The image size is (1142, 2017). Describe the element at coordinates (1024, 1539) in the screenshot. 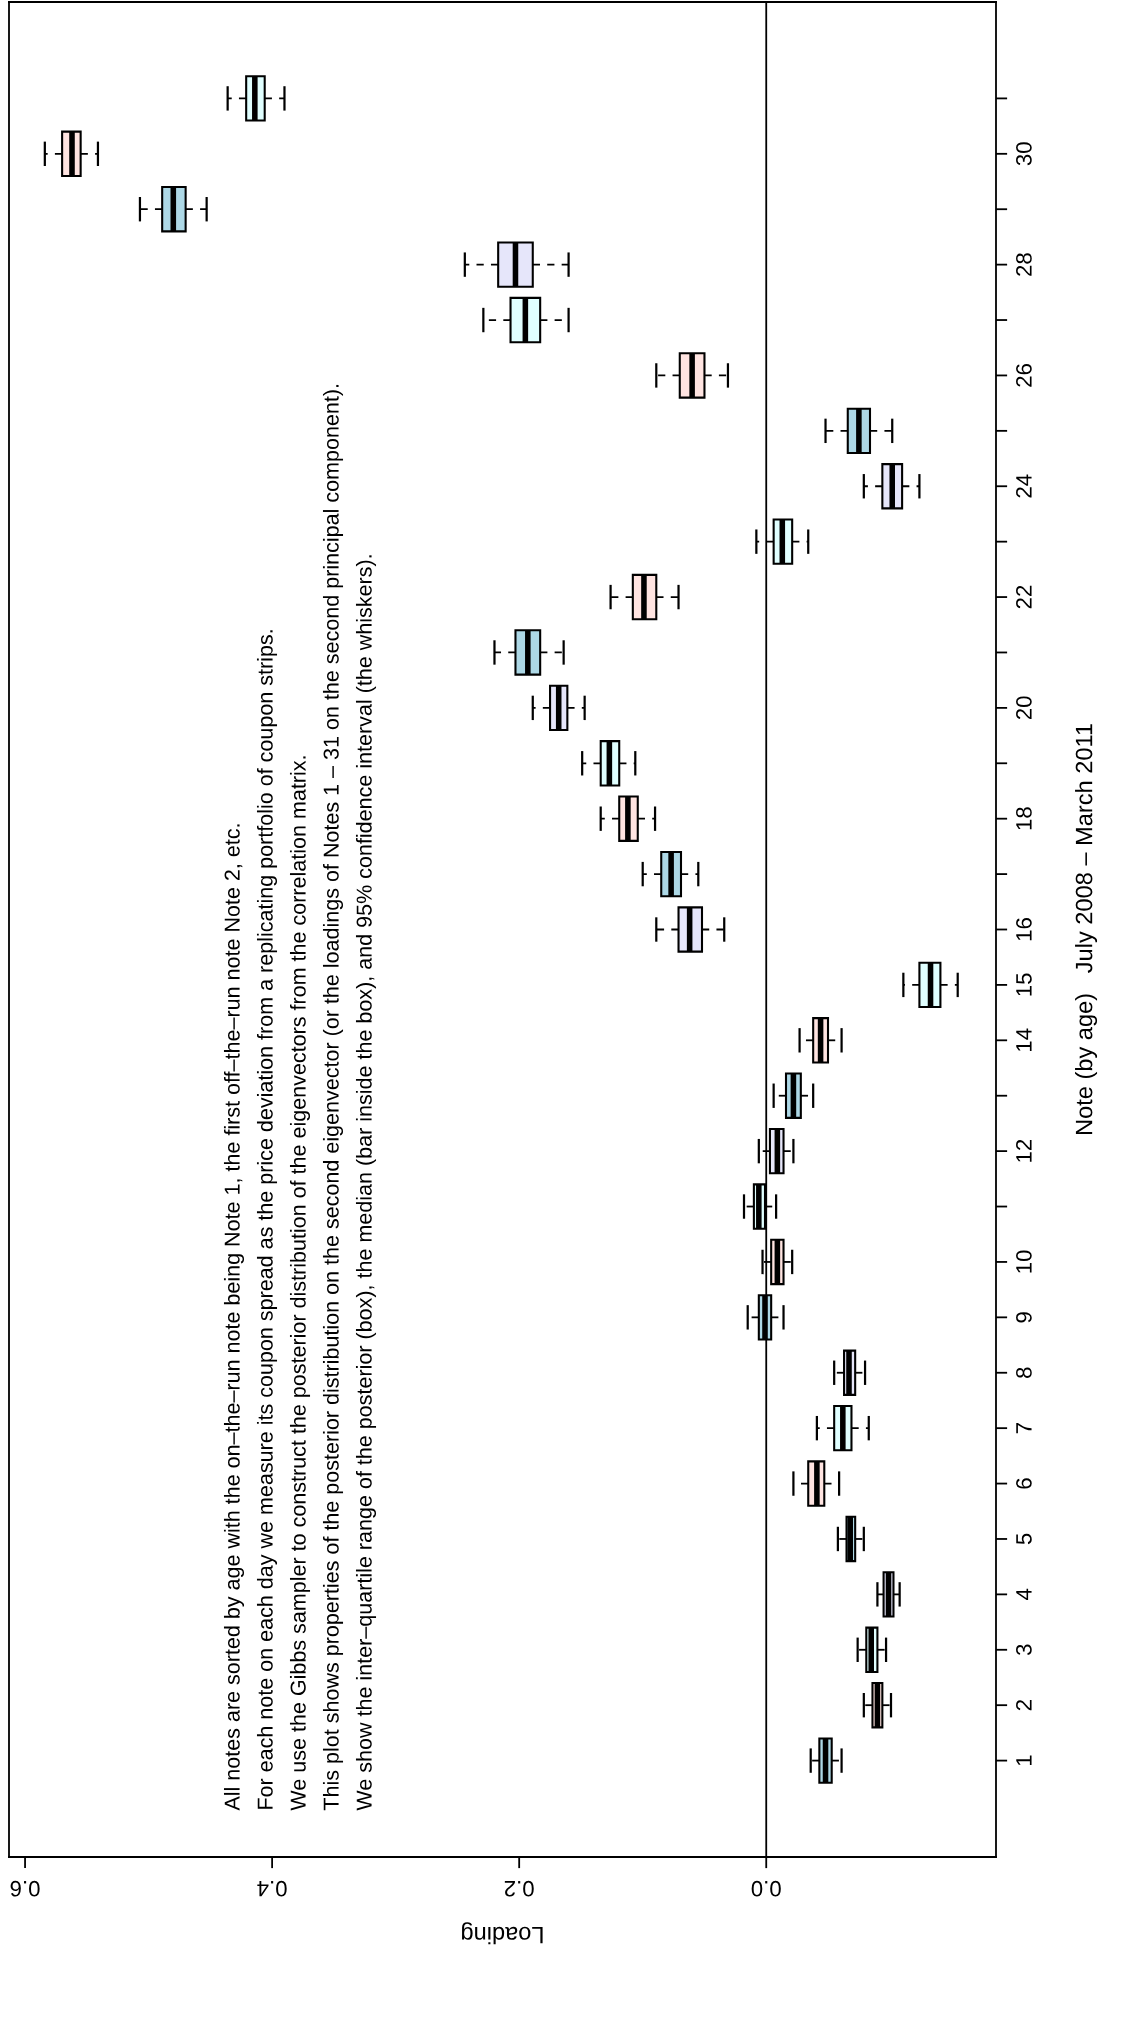

I see `y-tick-label: 5` at that location.